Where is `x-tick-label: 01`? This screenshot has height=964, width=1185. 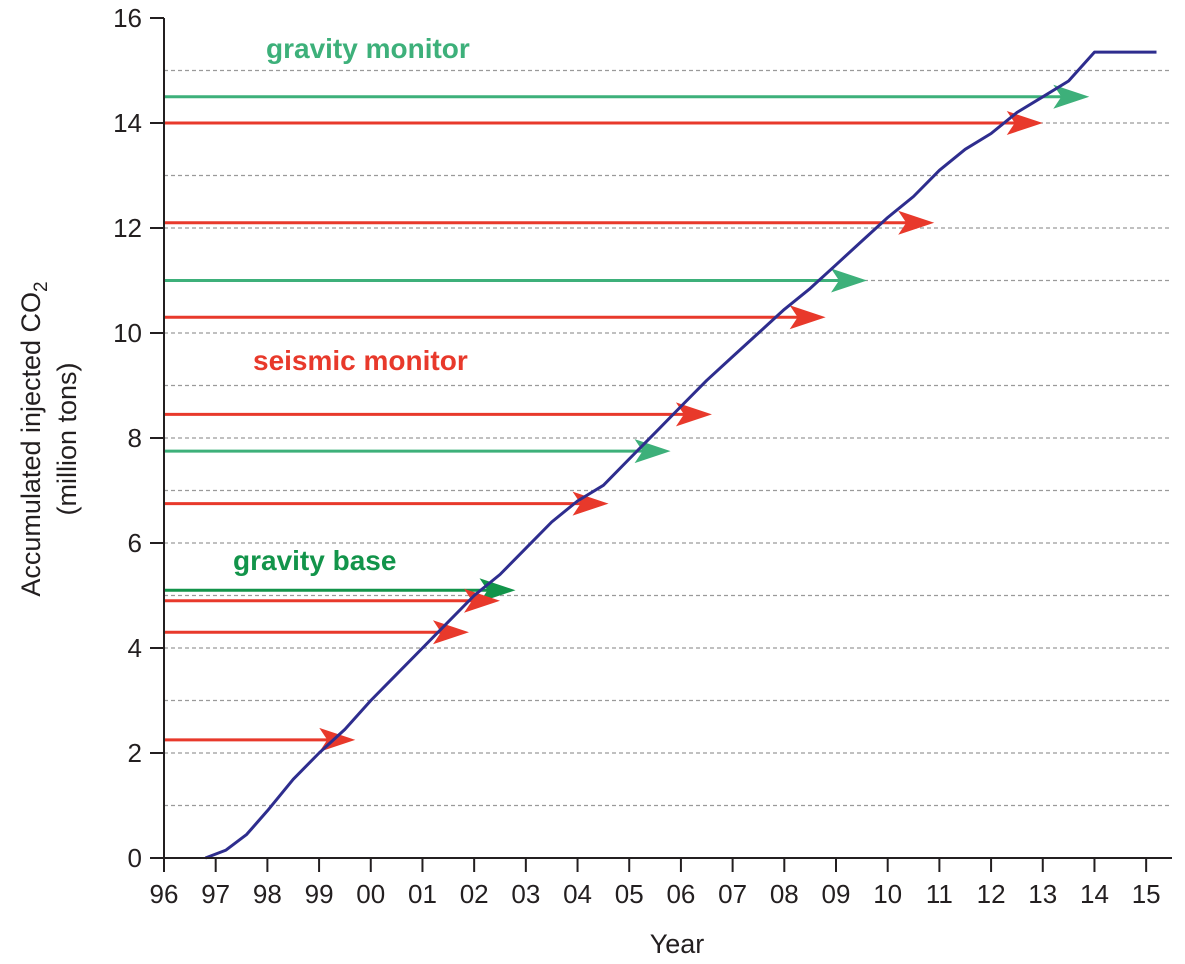
x-tick-label: 01 is located at coordinates (422, 894).